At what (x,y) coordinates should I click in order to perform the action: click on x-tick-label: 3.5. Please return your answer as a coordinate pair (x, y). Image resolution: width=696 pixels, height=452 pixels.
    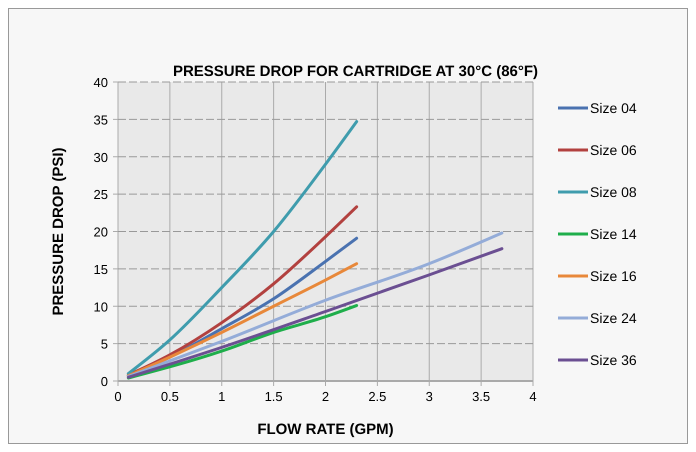
    Looking at the image, I should click on (481, 396).